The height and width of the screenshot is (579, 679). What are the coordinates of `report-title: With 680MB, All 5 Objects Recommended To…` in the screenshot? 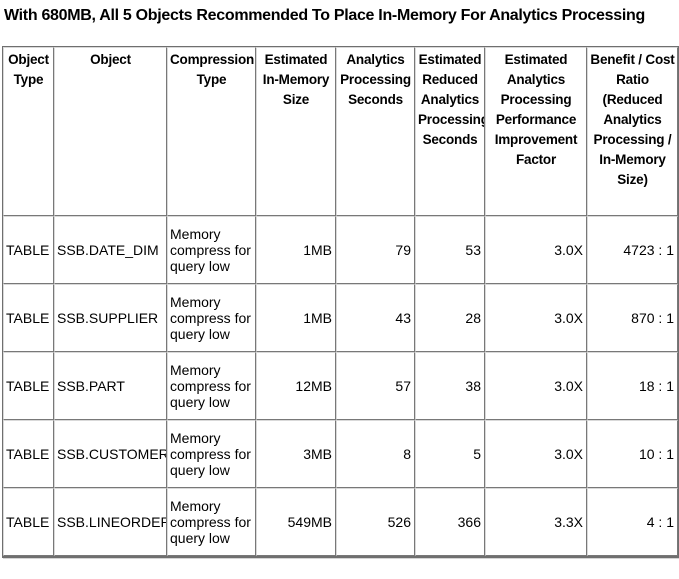 It's located at (324, 15).